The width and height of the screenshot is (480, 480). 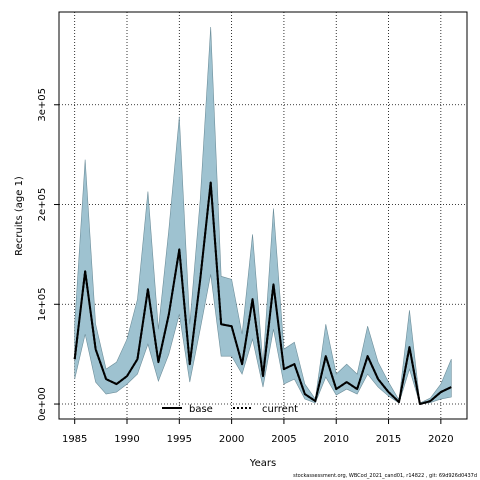 I want to click on x-tick-label-2005: 2005, so click(x=283, y=439).